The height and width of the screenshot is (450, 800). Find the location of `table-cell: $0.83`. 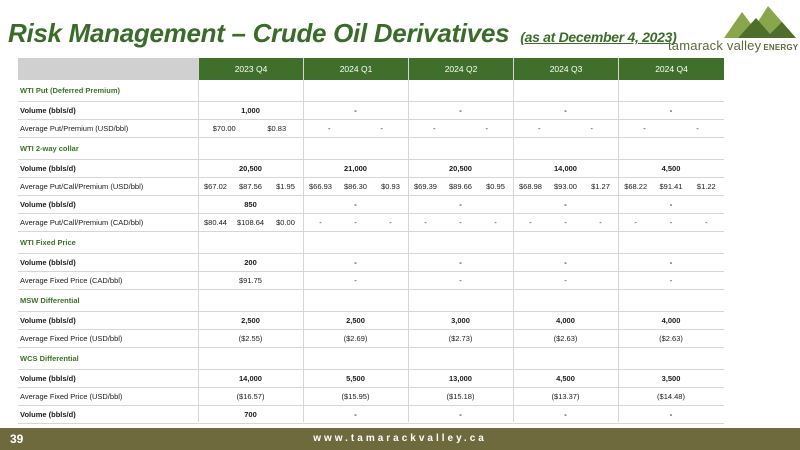

table-cell: $0.83 is located at coordinates (277, 128).